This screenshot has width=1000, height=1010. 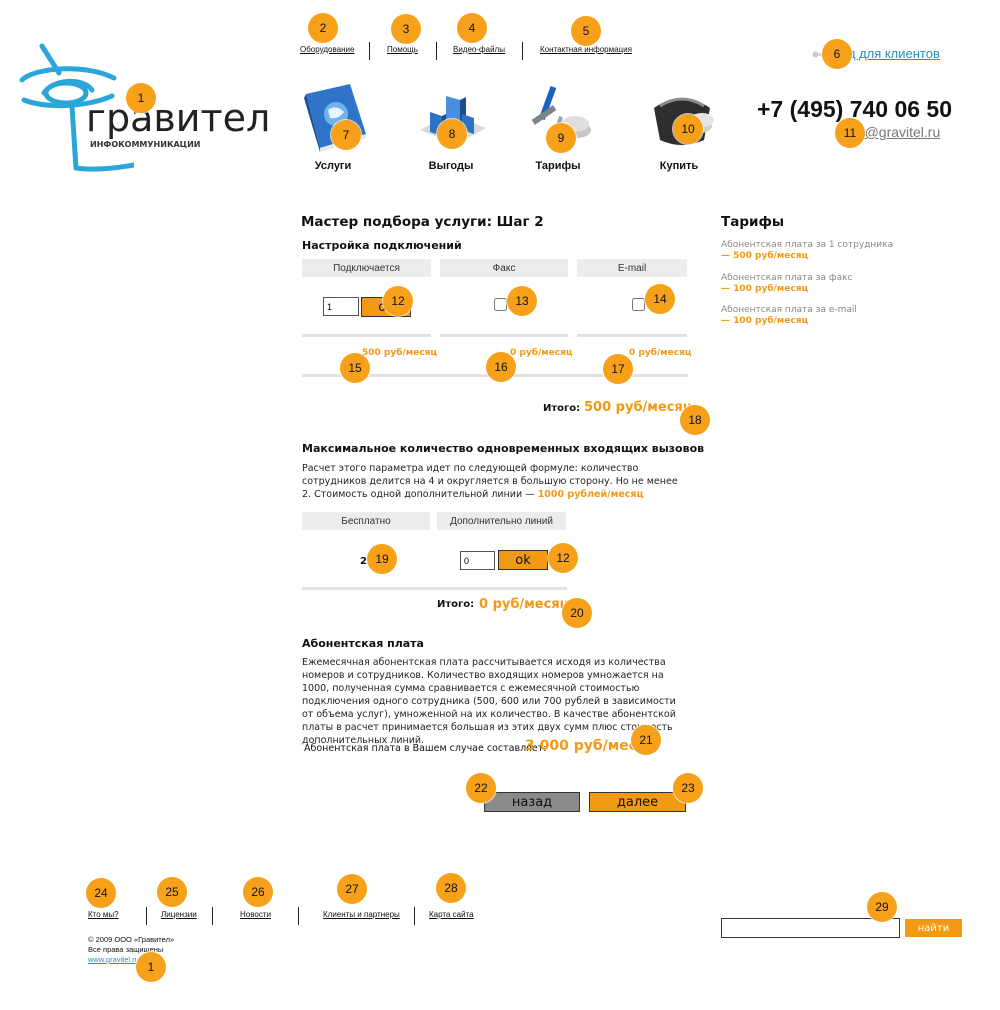 I want to click on max-calls-header-extra: Дополнительно линий, so click(x=501, y=521).